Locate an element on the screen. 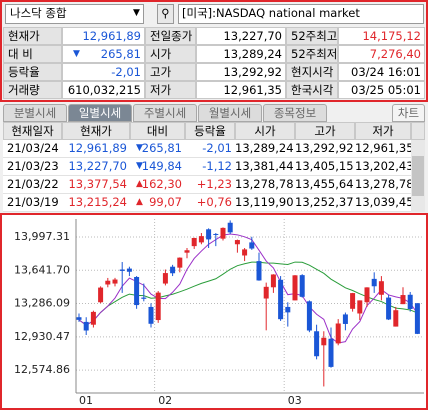  tab: 종목정보 is located at coordinates (295, 113).